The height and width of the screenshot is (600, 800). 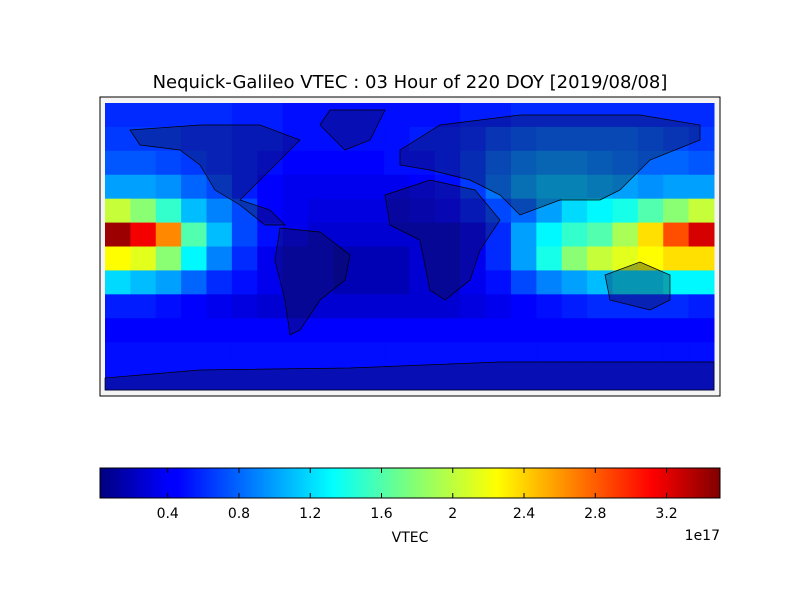 What do you see at coordinates (239, 514) in the screenshot?
I see `colorbar-tick-label: 0.8` at bounding box center [239, 514].